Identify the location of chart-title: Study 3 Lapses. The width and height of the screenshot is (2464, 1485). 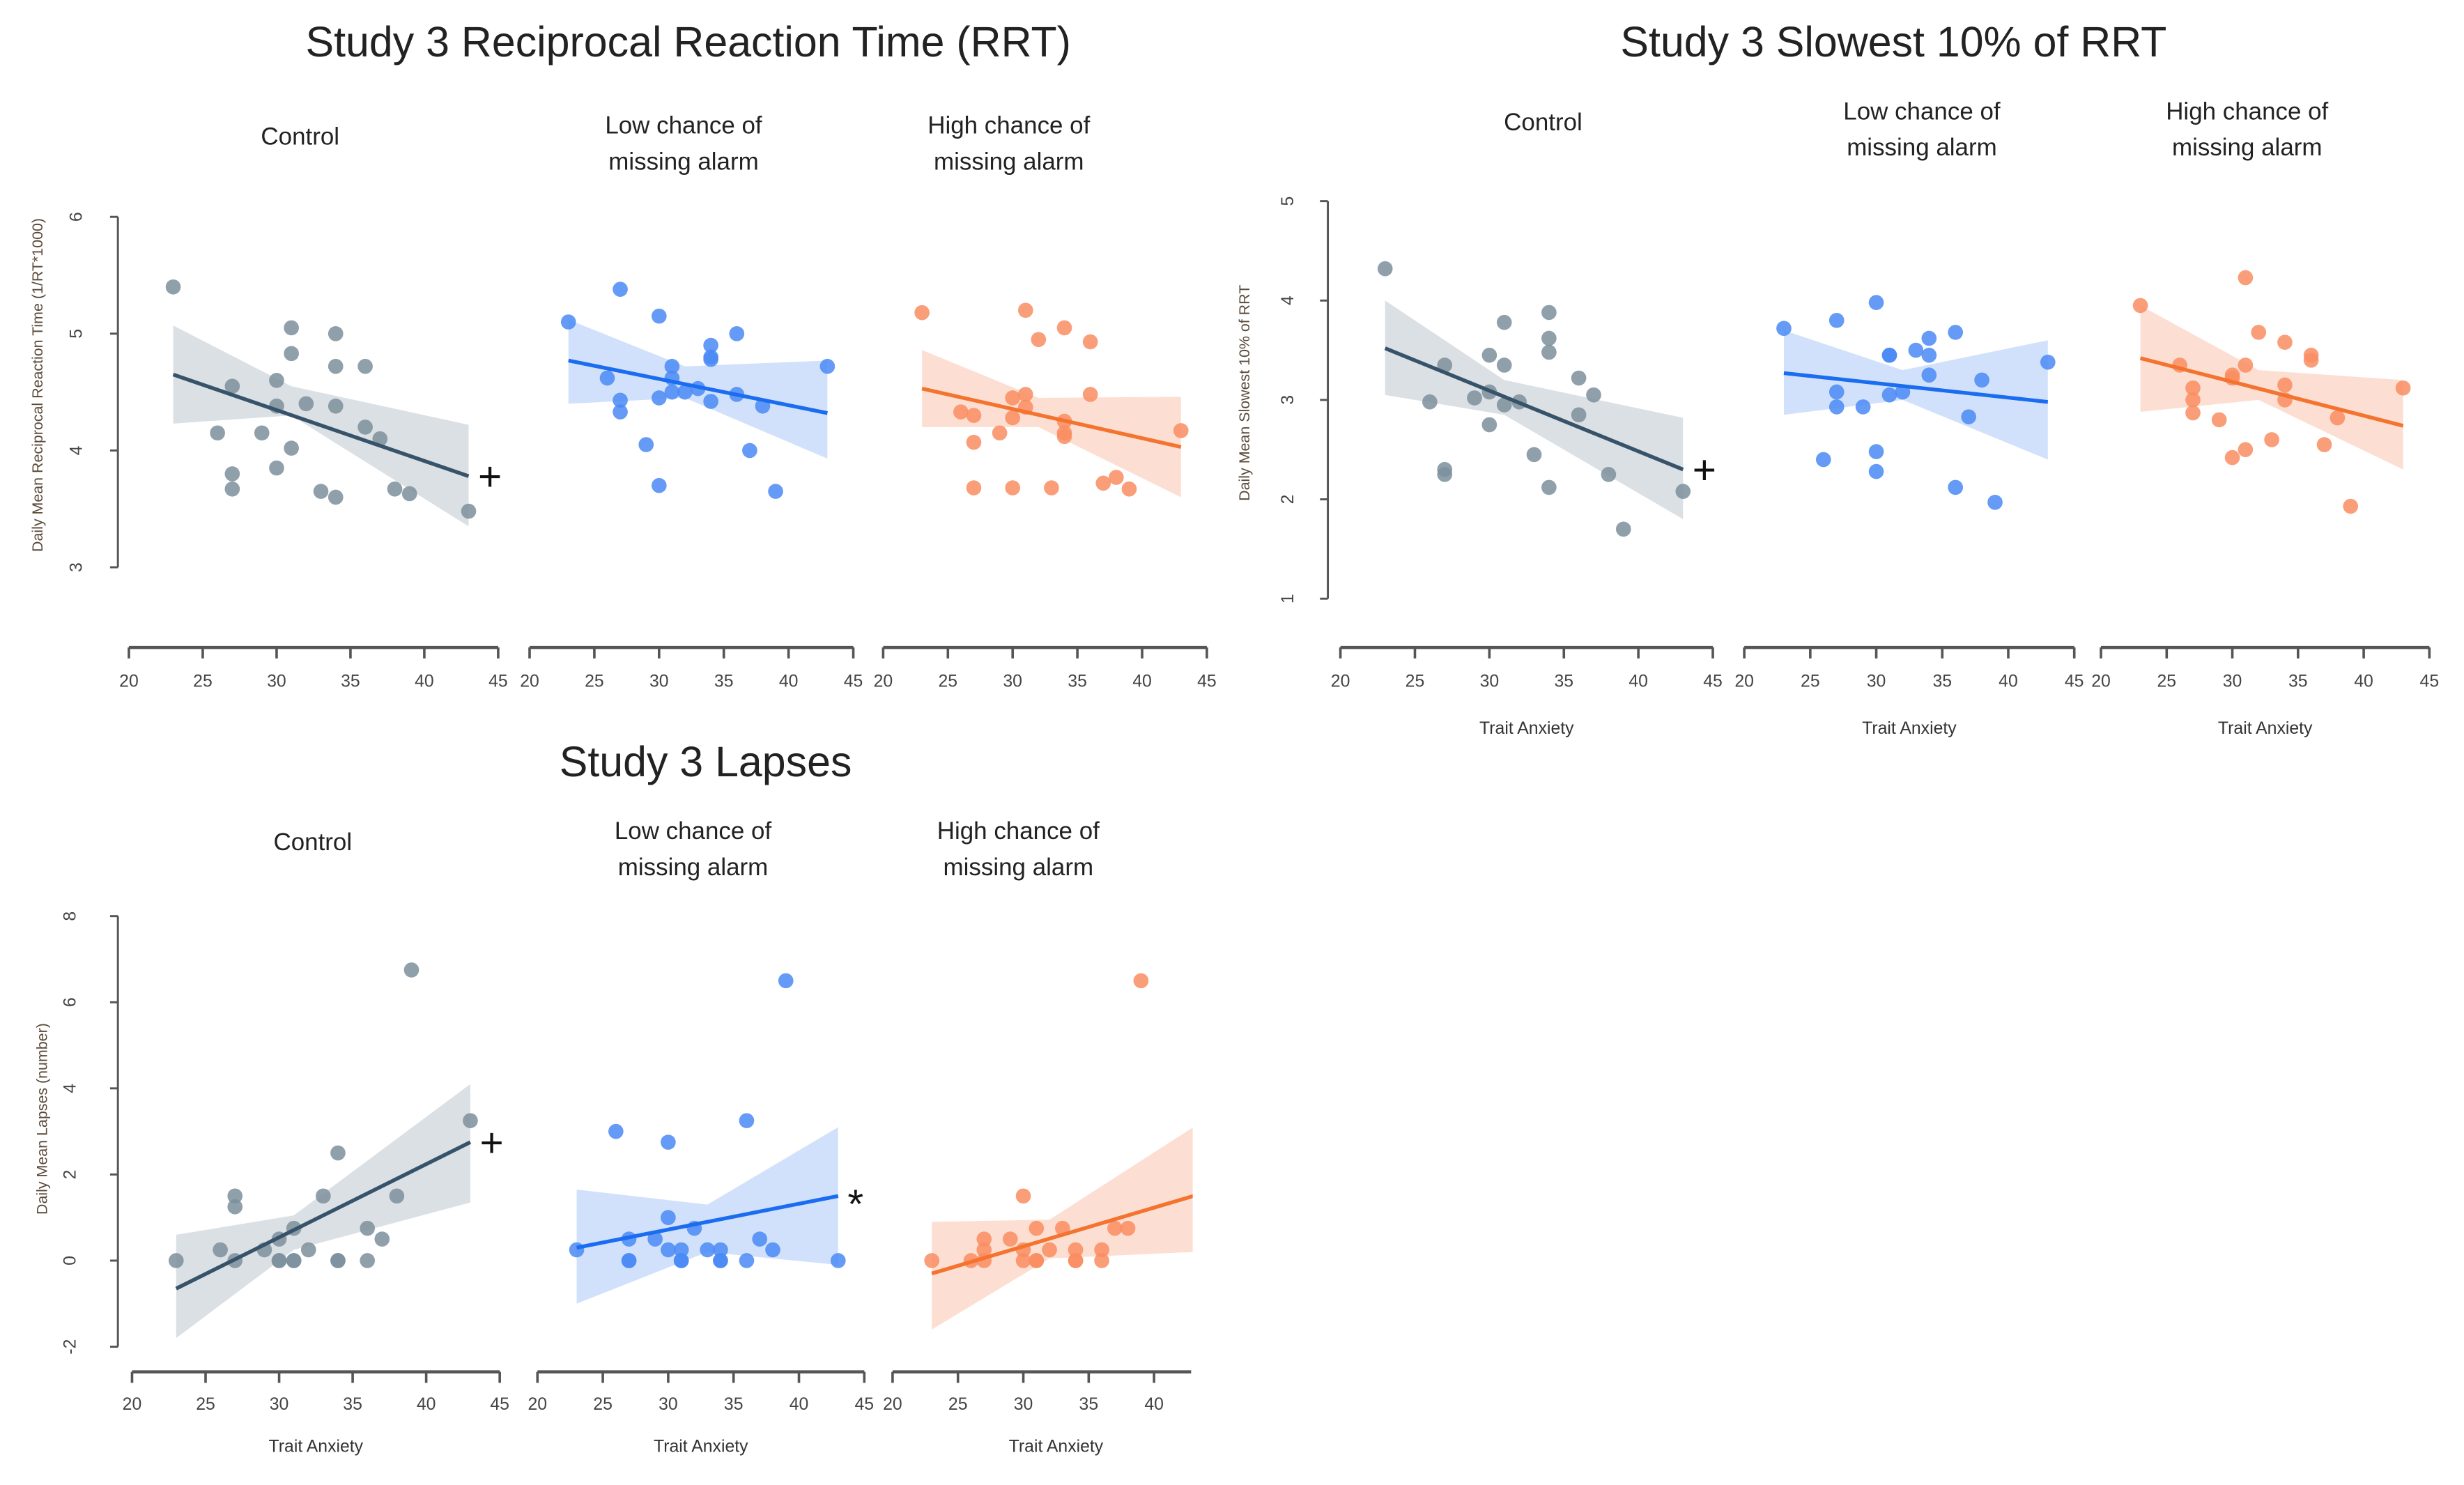
(706, 762).